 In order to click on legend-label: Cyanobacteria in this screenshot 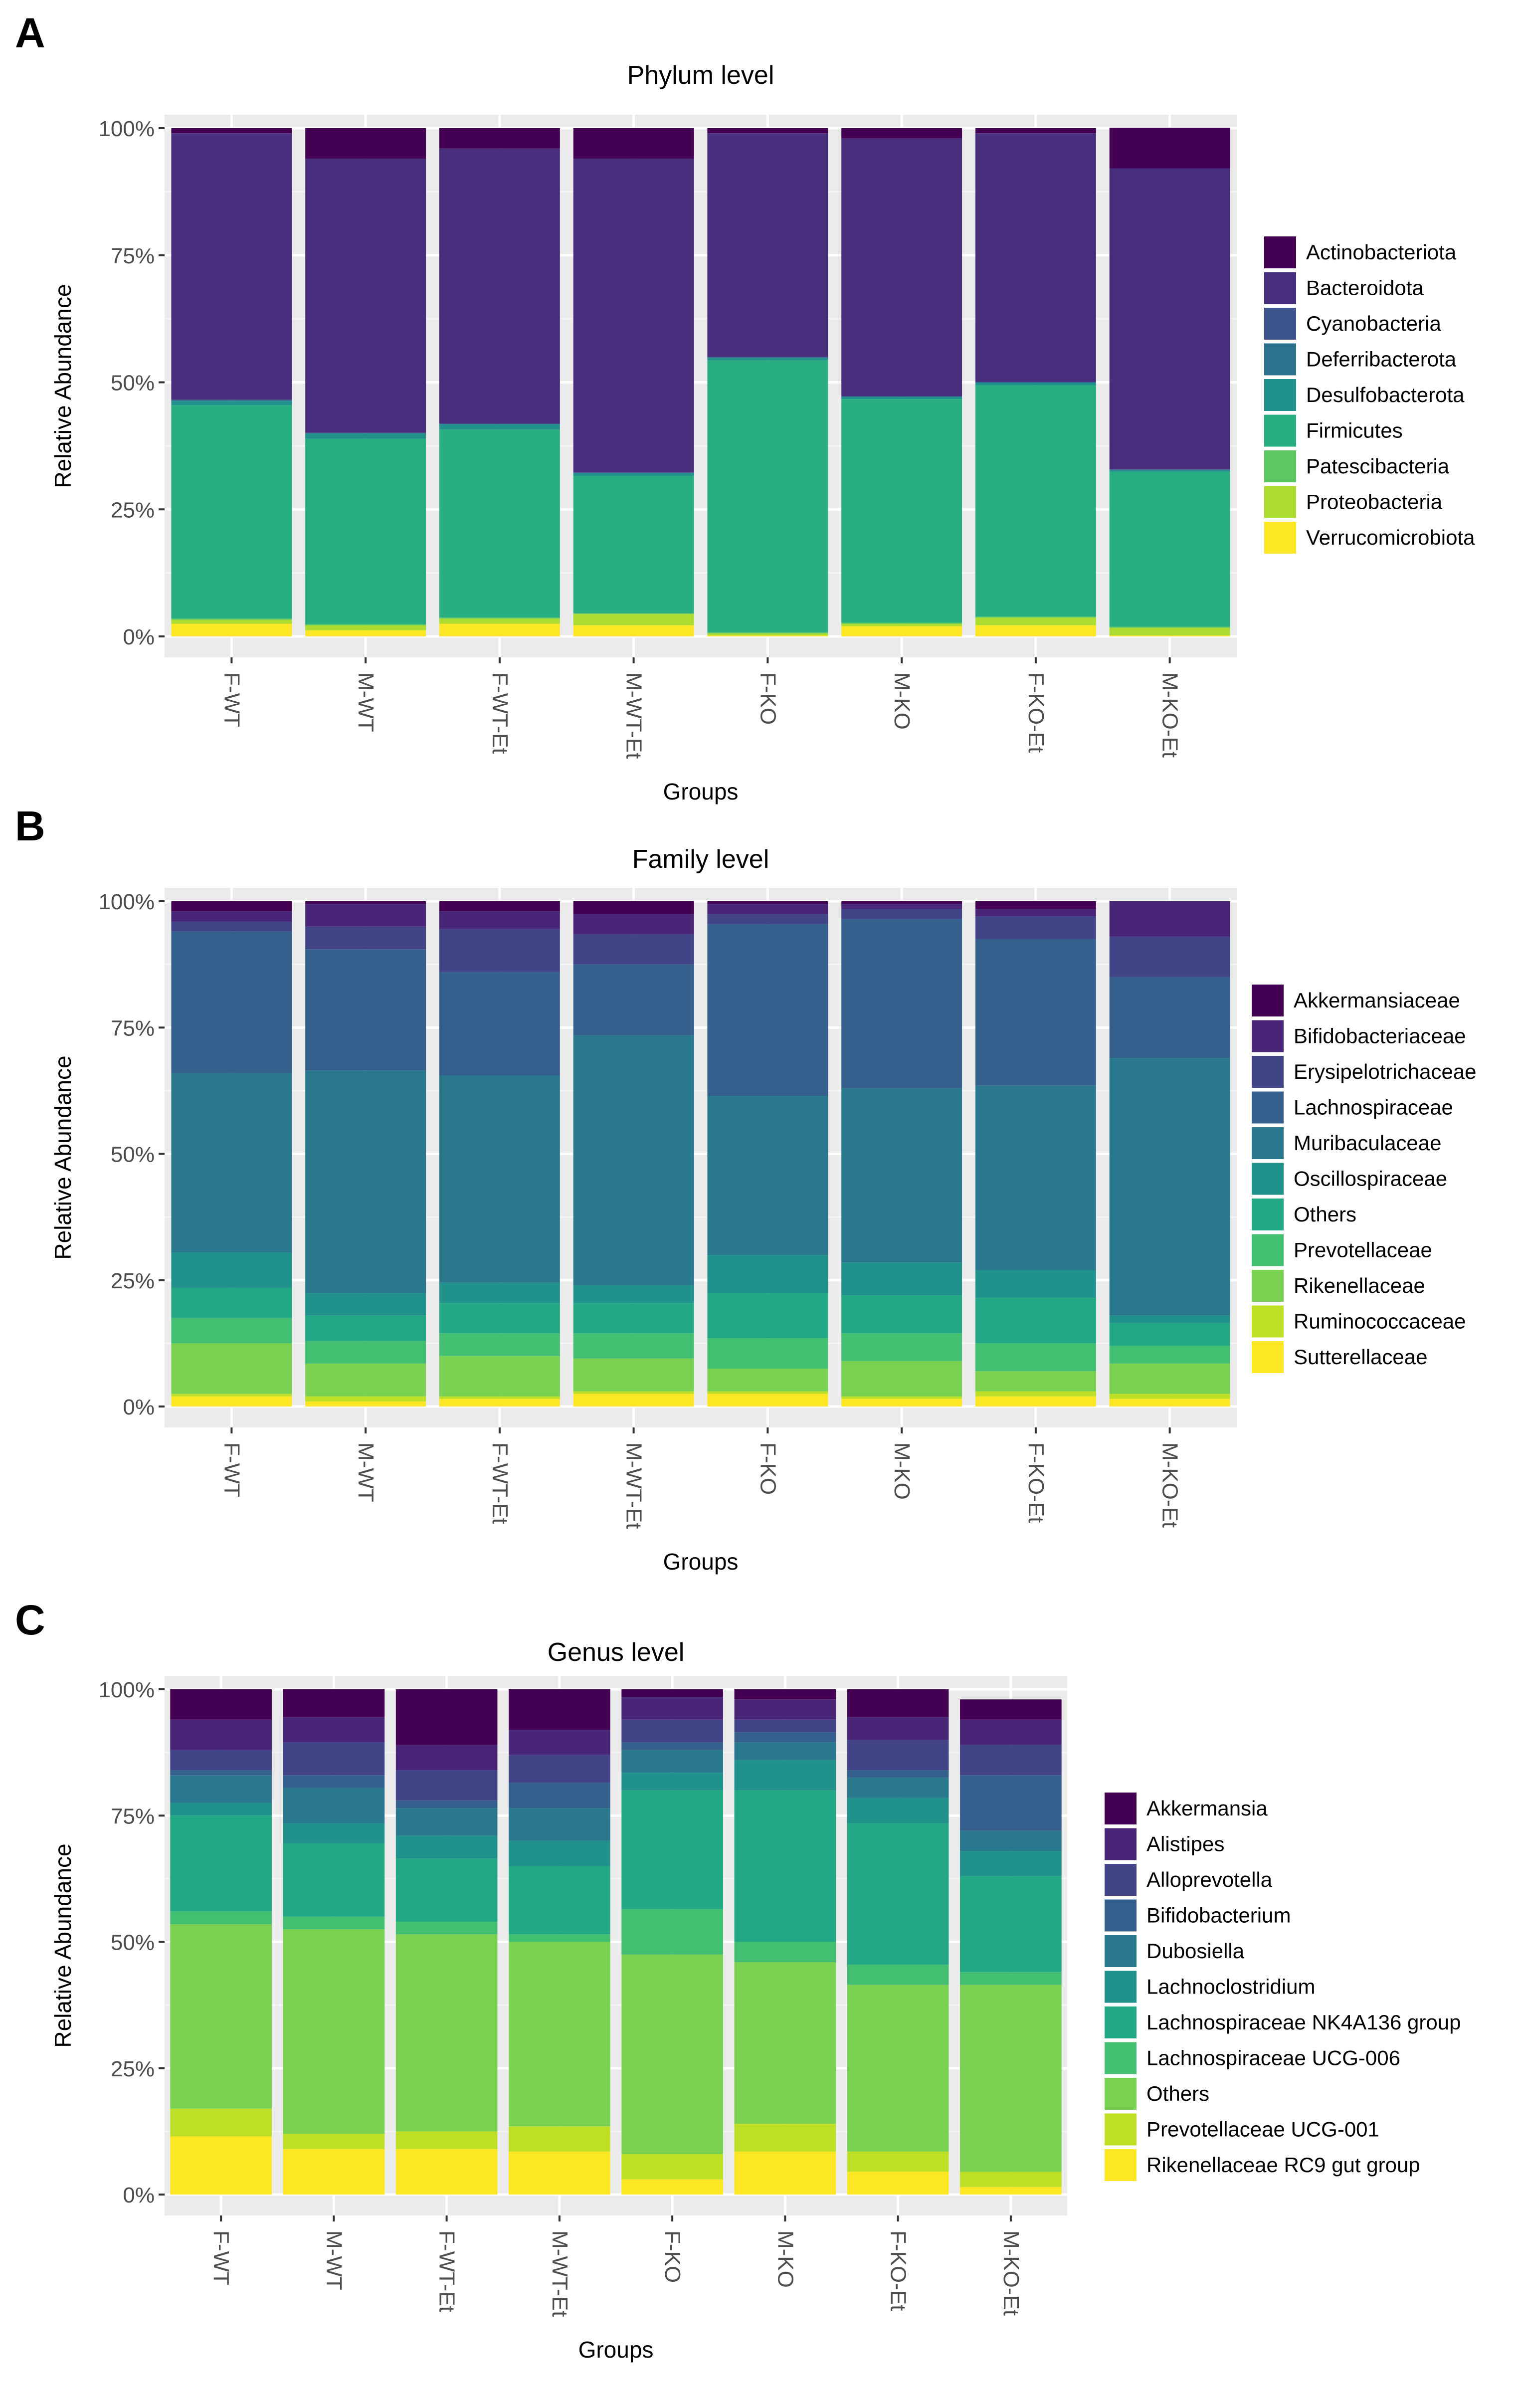, I will do `click(1373, 323)`.